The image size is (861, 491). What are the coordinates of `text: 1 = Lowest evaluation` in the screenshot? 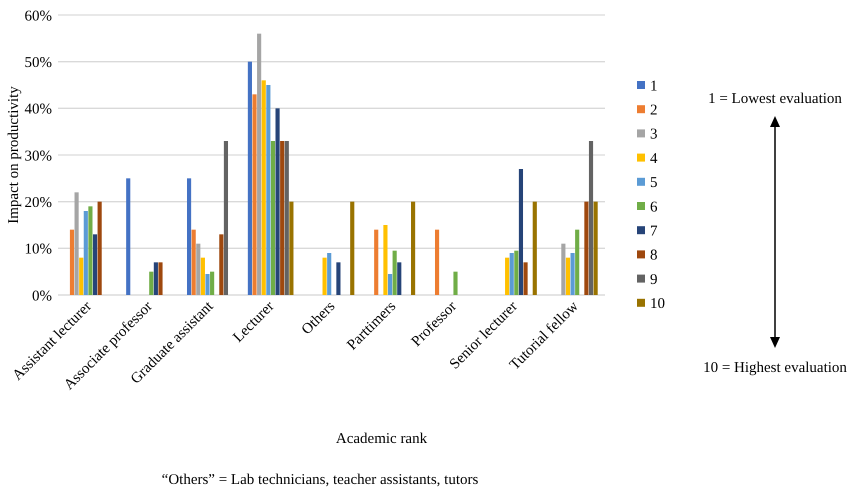 It's located at (775, 99).